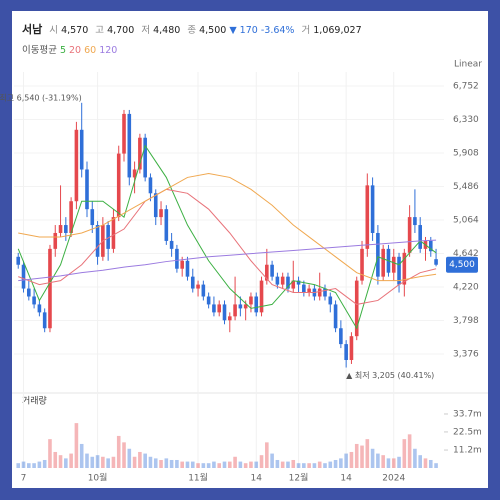 The width and height of the screenshot is (500, 500). Describe the element at coordinates (63, 50) in the screenshot. I see `legend-entry: 5` at that location.